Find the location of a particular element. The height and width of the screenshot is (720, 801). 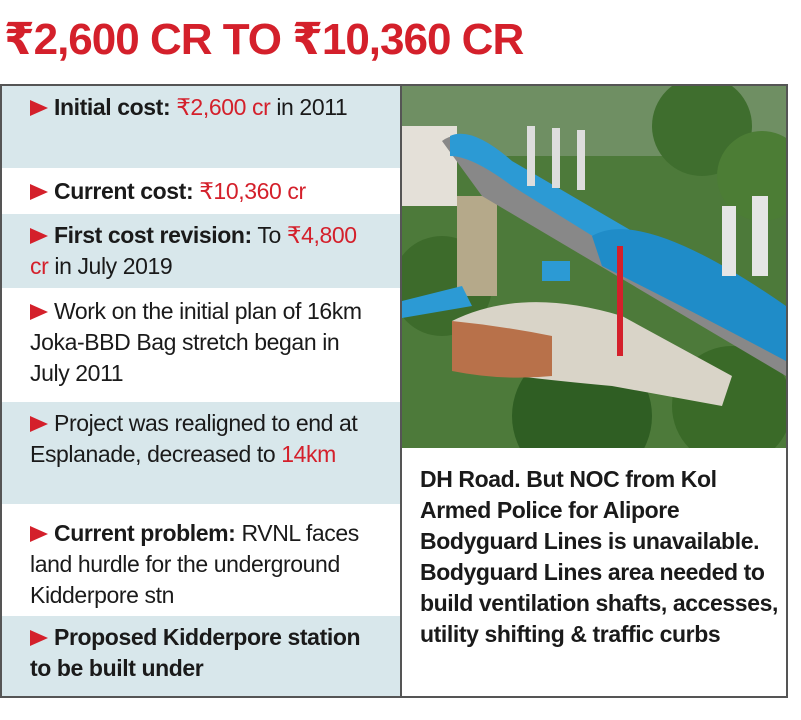

fact-row: Initial cost: ₹2,600 cr in 2011 is located at coordinates (201, 127).